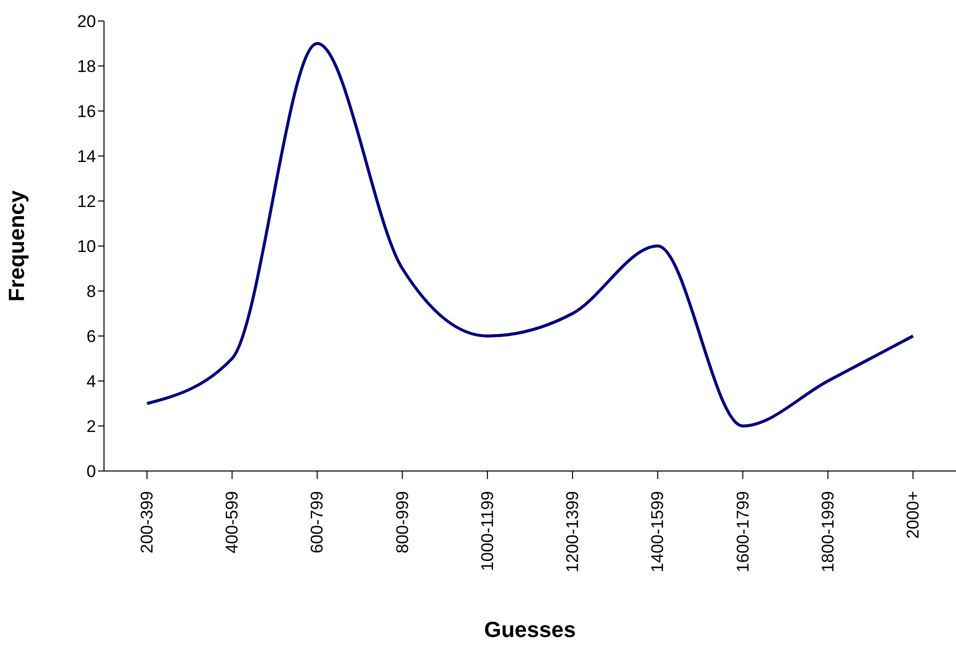  Describe the element at coordinates (91, 292) in the screenshot. I see `y-tick-label: 8` at that location.